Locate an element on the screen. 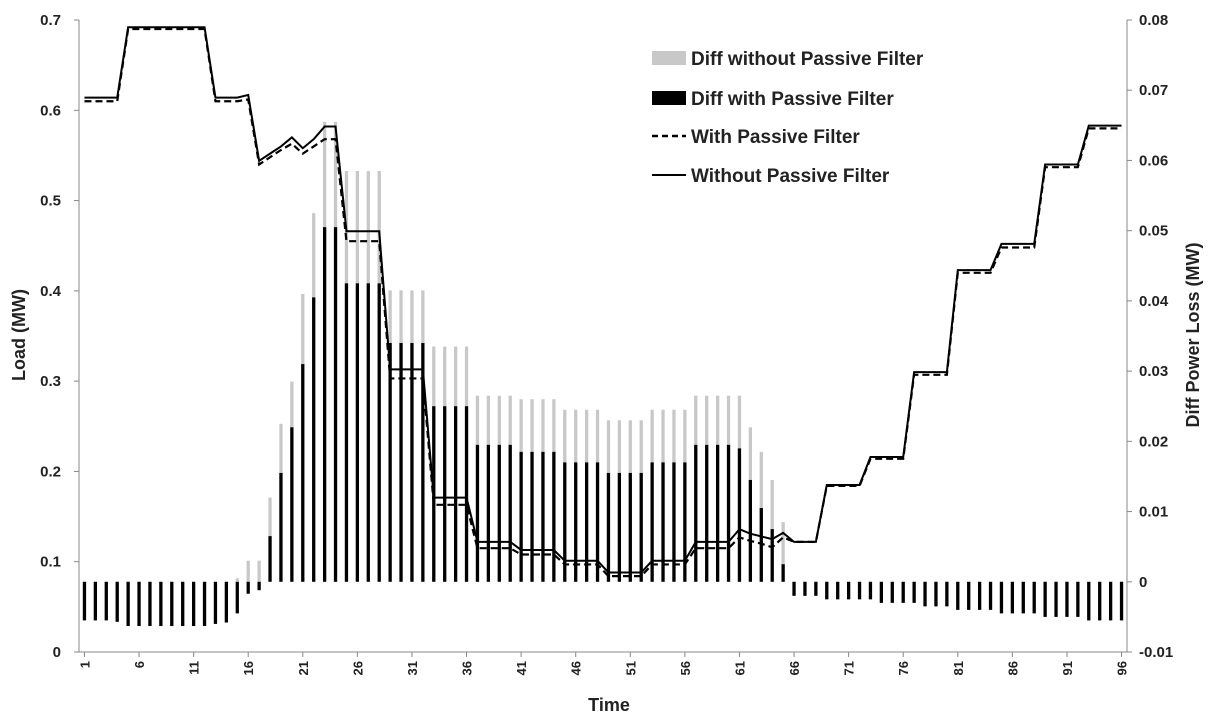  x-tick-label: 16 is located at coordinates (248, 668).